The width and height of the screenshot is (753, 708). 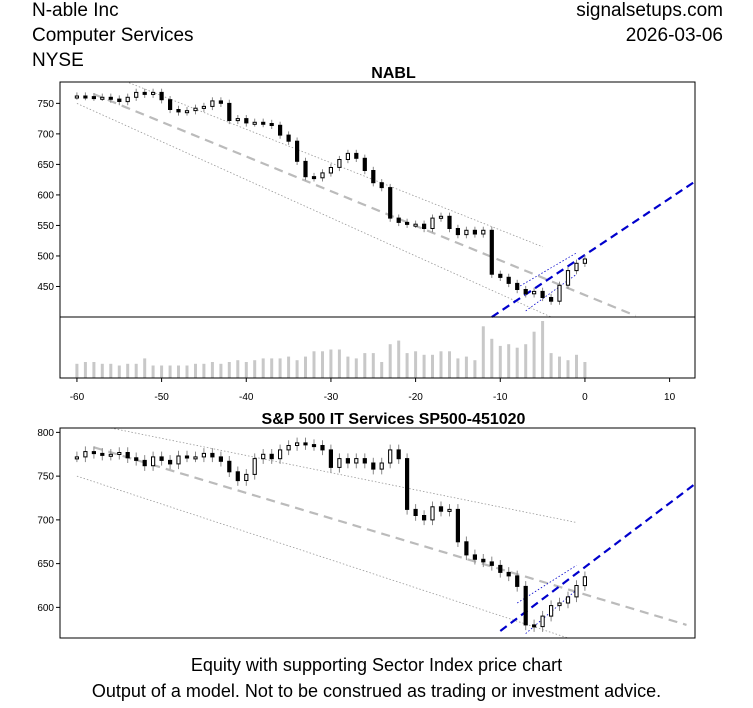 What do you see at coordinates (393, 73) in the screenshot?
I see `panel-title-0: NABL` at bounding box center [393, 73].